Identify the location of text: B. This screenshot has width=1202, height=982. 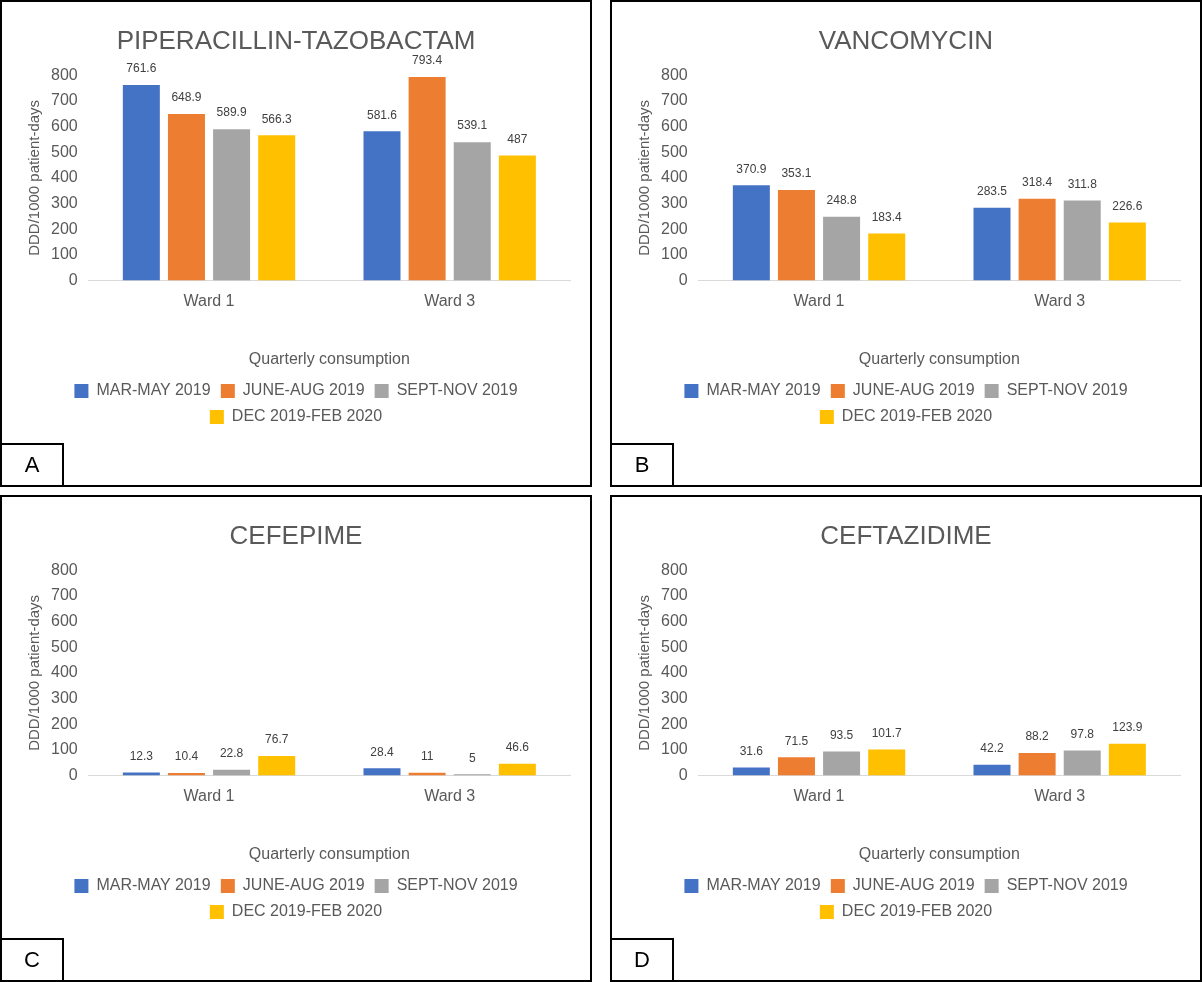
(643, 464).